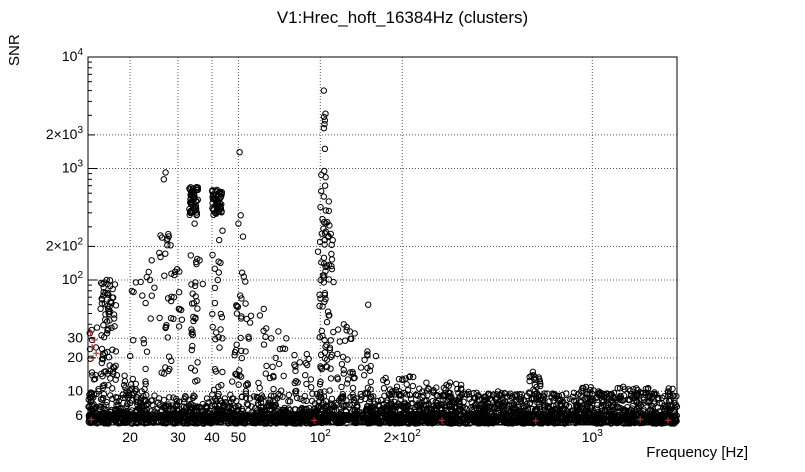 This screenshot has width=805, height=472. Describe the element at coordinates (75, 390) in the screenshot. I see `y-tick-label: 10` at that location.